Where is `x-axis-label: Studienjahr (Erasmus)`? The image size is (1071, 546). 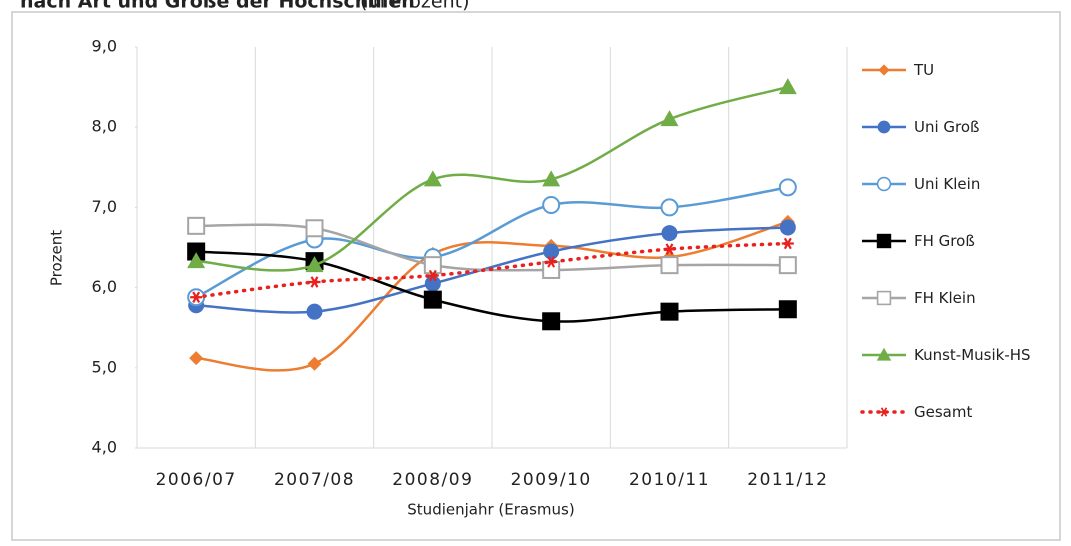 x-axis-label: Studienjahr (Erasmus) is located at coordinates (490, 510).